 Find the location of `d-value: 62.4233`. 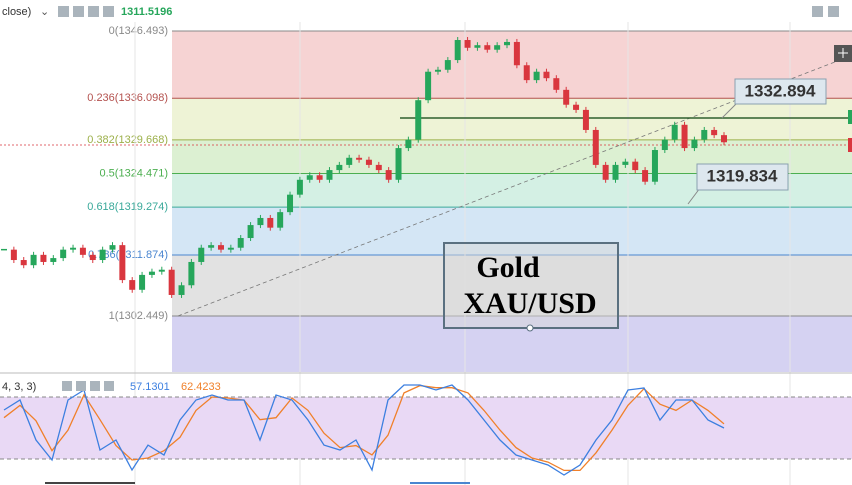

d-value: 62.4233 is located at coordinates (201, 387).